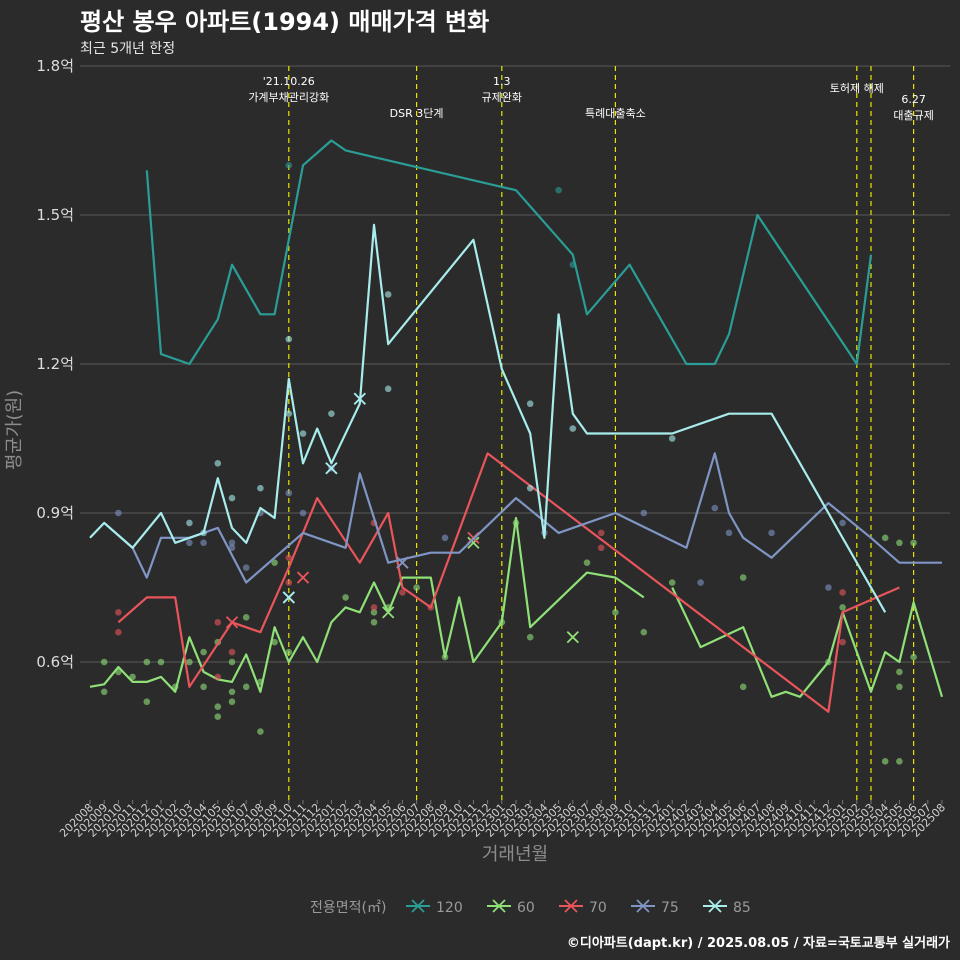  What do you see at coordinates (284, 22) in the screenshot?
I see `chart-title: 평산 봉우 아파트(1994) 매매가격 변화` at bounding box center [284, 22].